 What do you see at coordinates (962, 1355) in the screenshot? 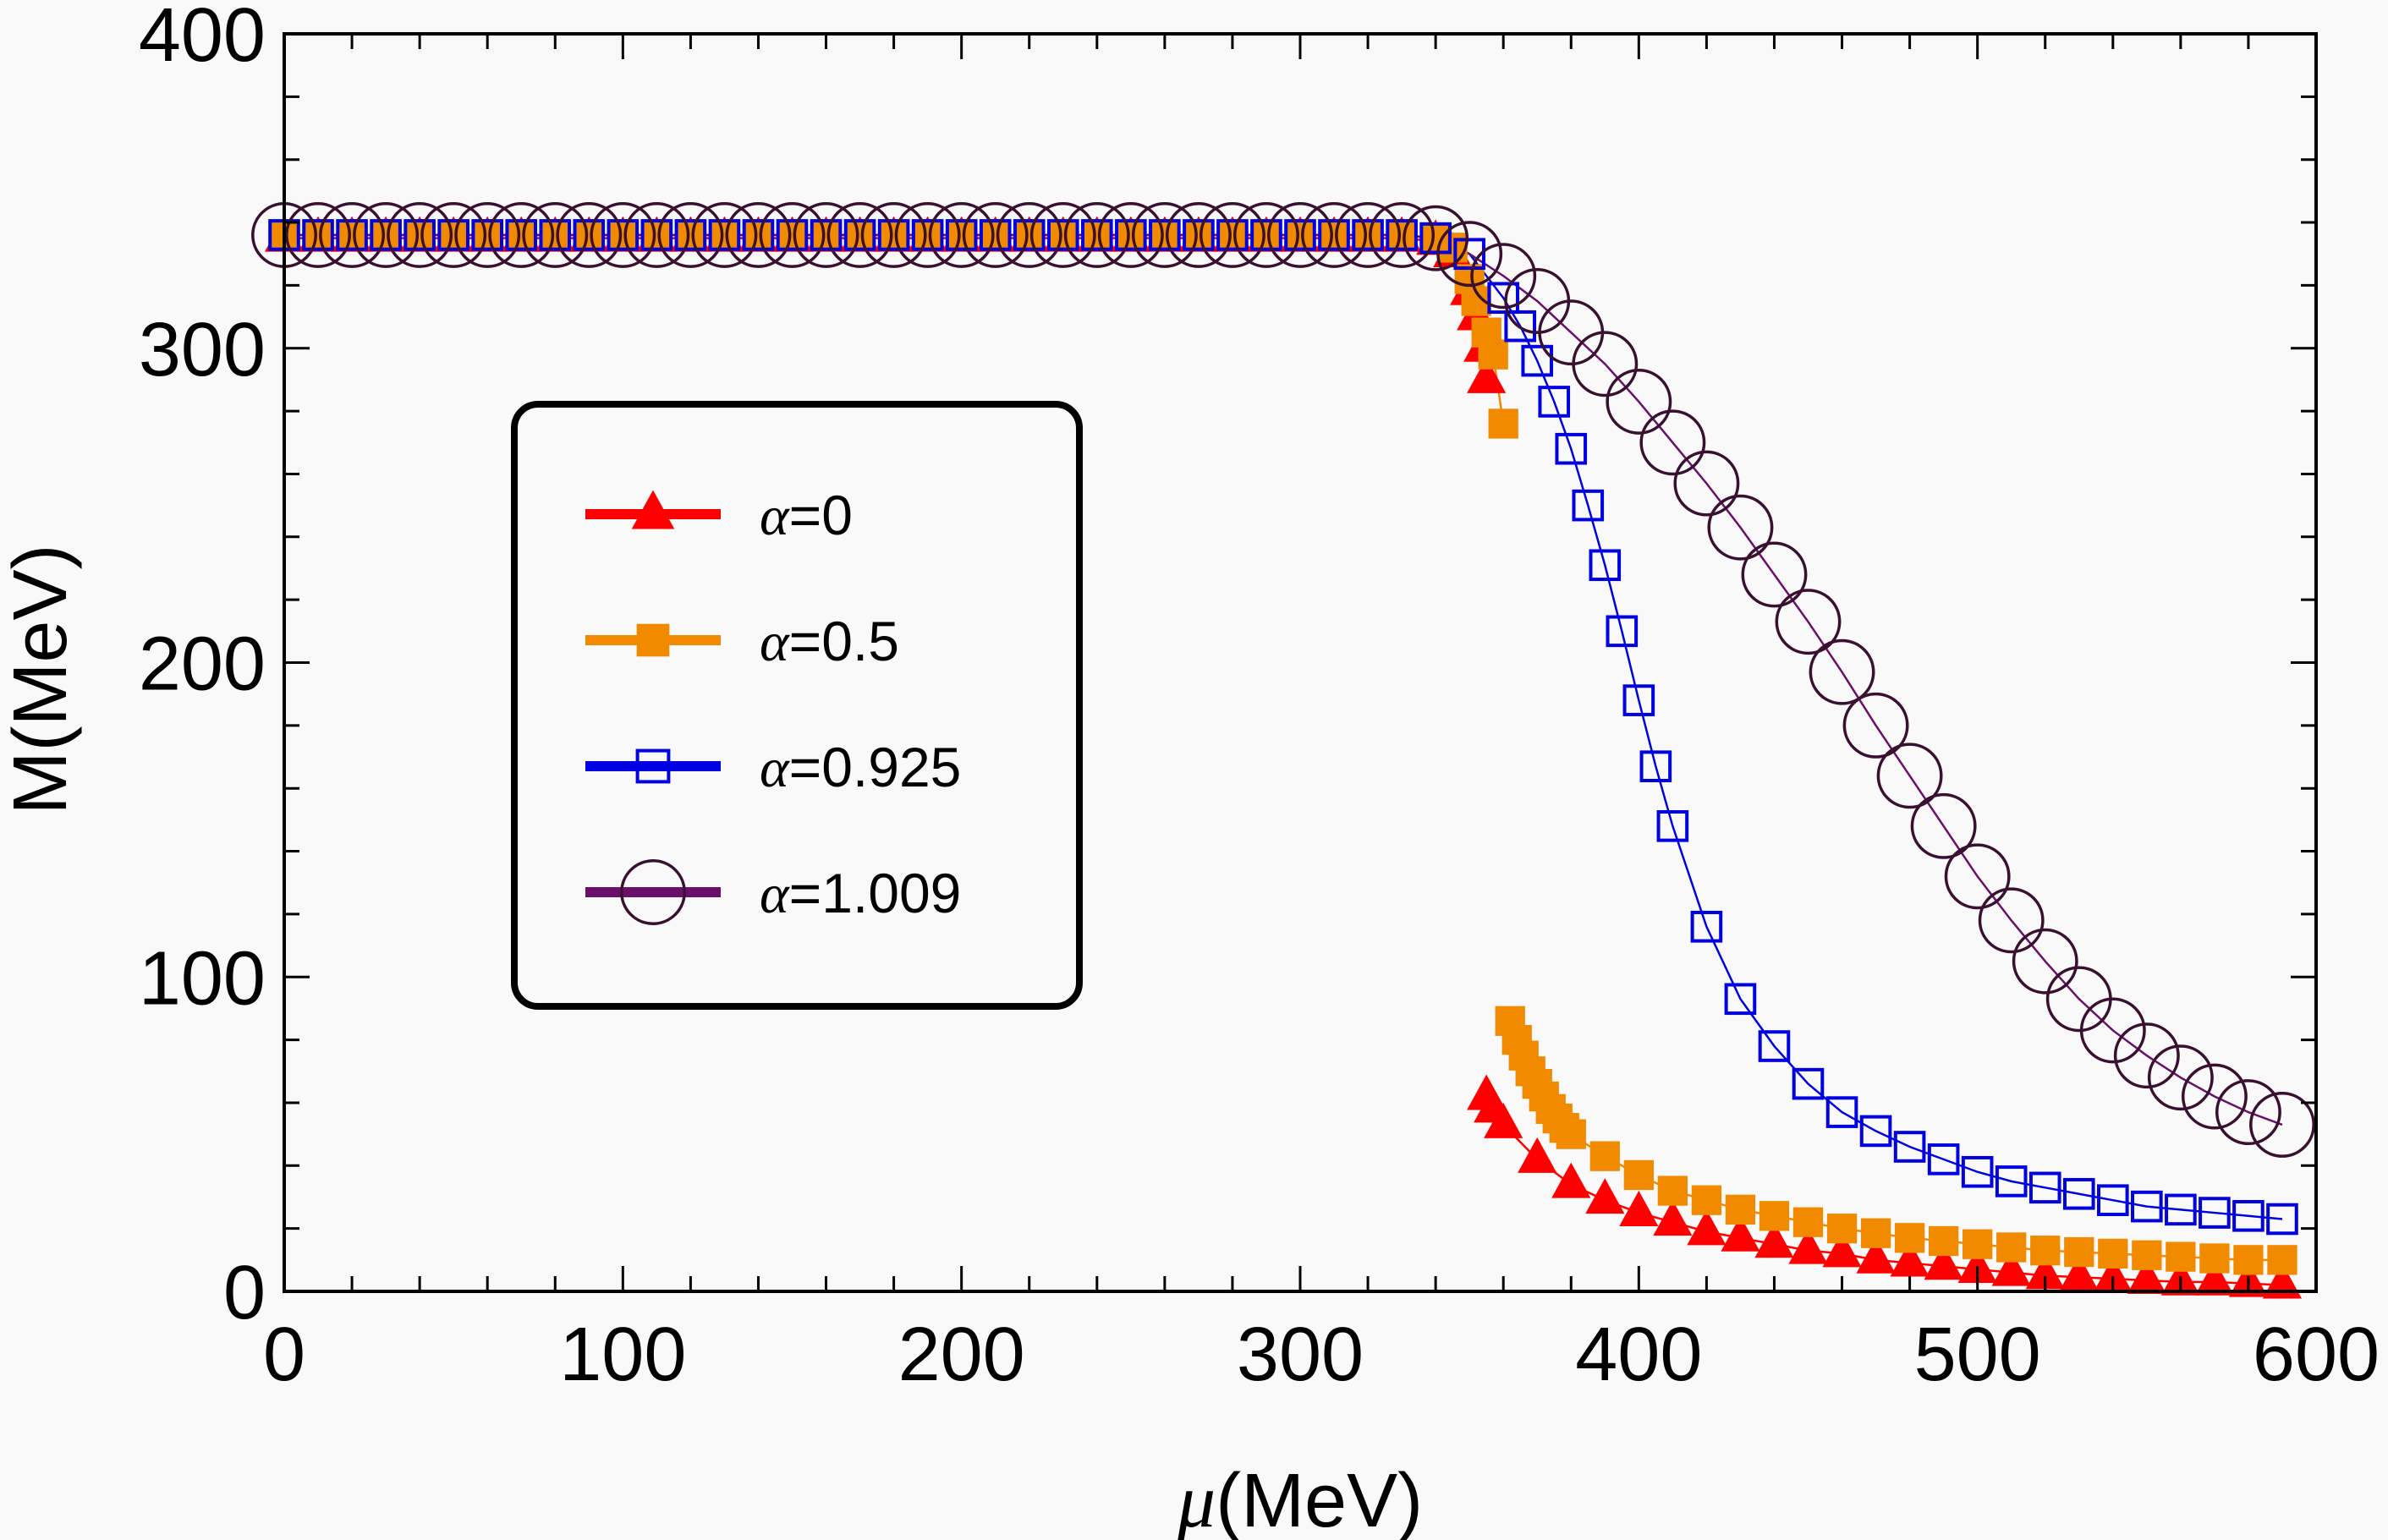
I see `x-tick-label: 200` at bounding box center [962, 1355].